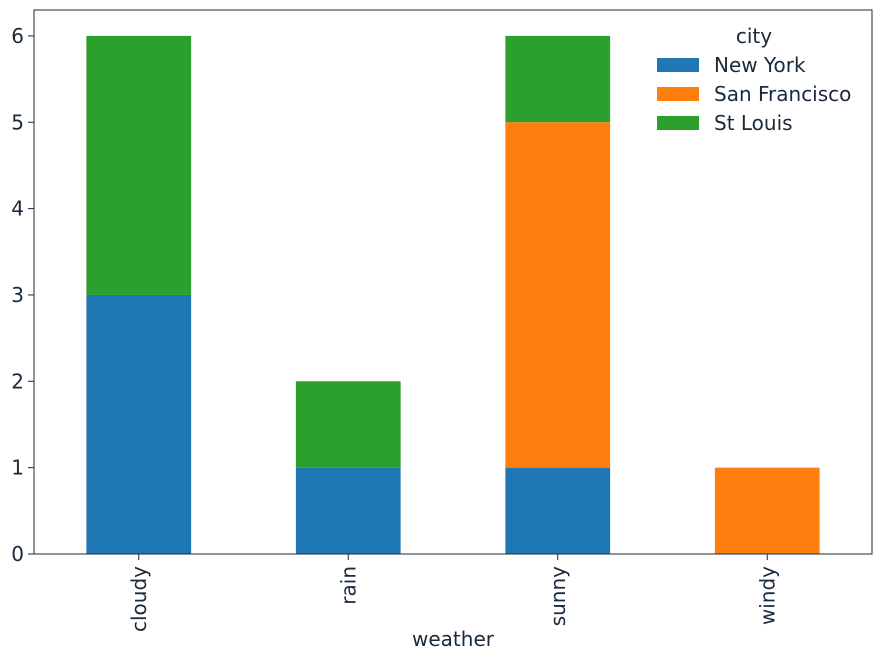  What do you see at coordinates (348, 510) in the screenshot?
I see `bar-rain-new-york` at bounding box center [348, 510].